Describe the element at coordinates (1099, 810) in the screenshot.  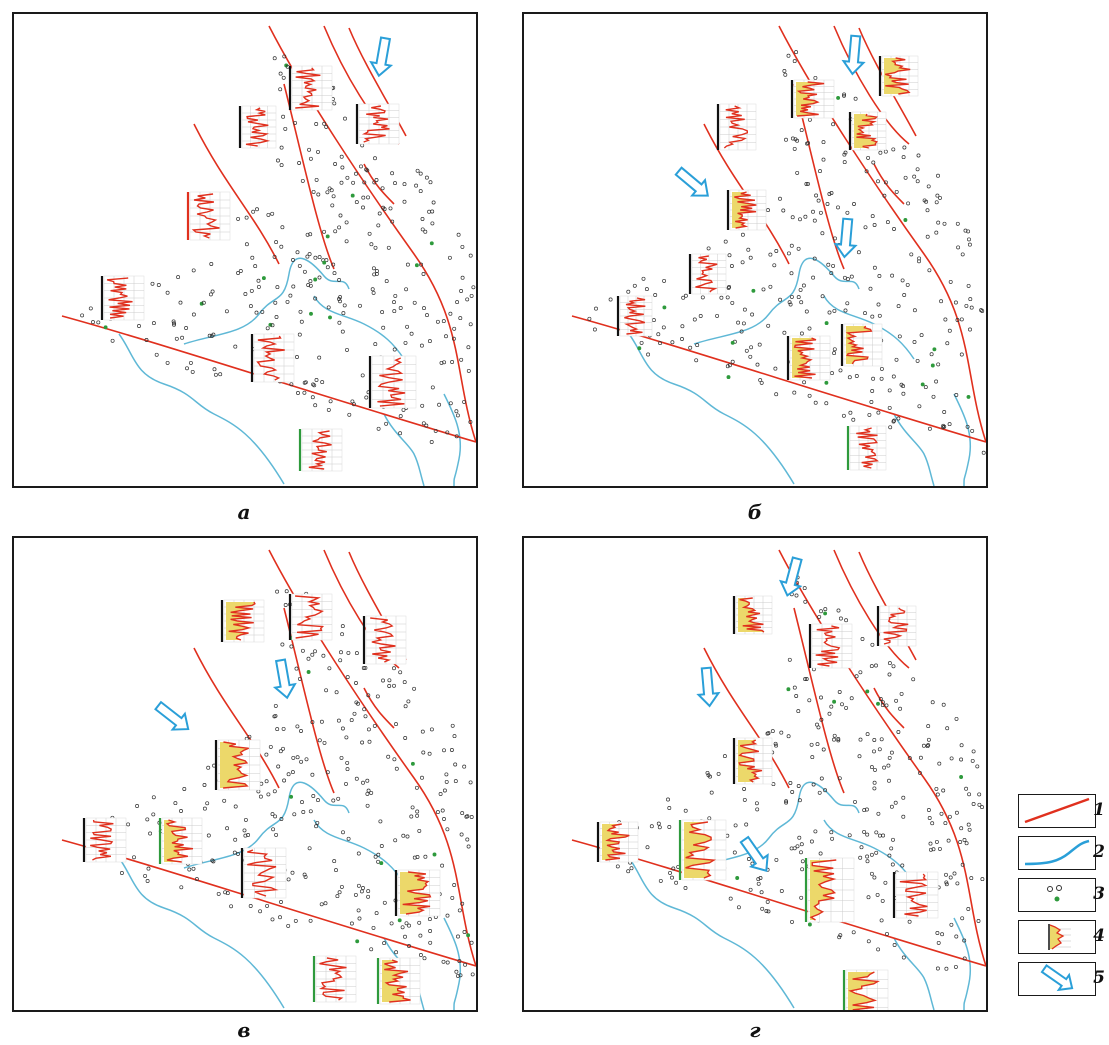
I see `legend-label-1: 1` at that location.